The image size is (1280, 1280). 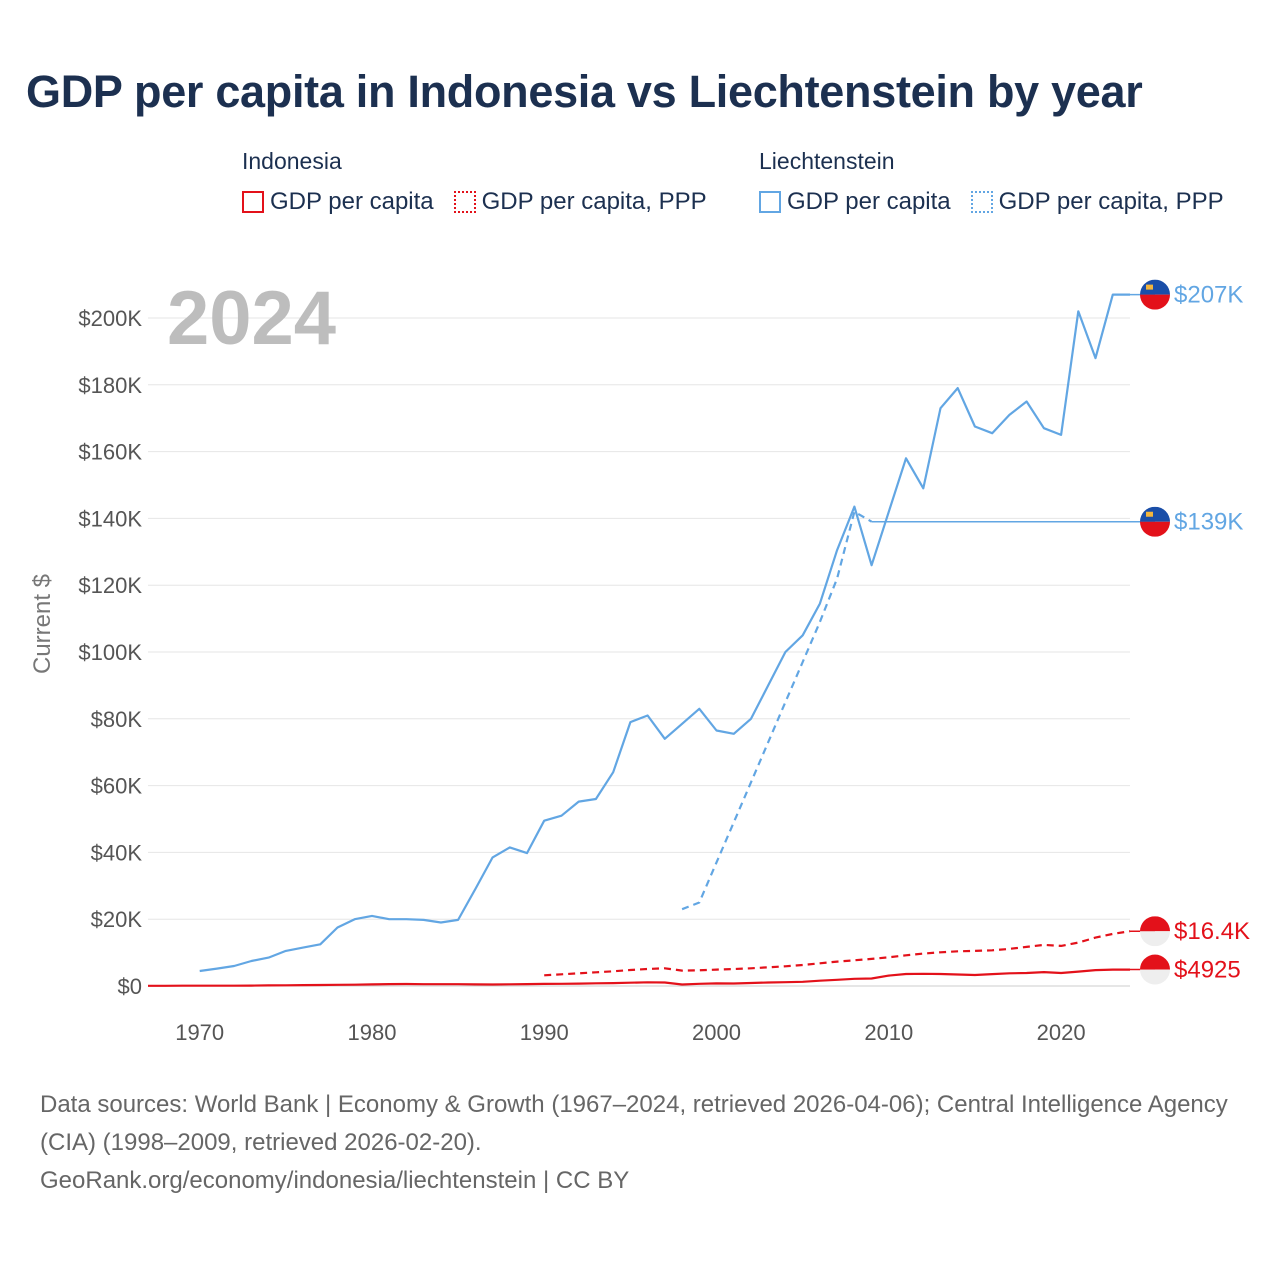 I want to click on x-tick-label: 1970, so click(x=199, y=1032).